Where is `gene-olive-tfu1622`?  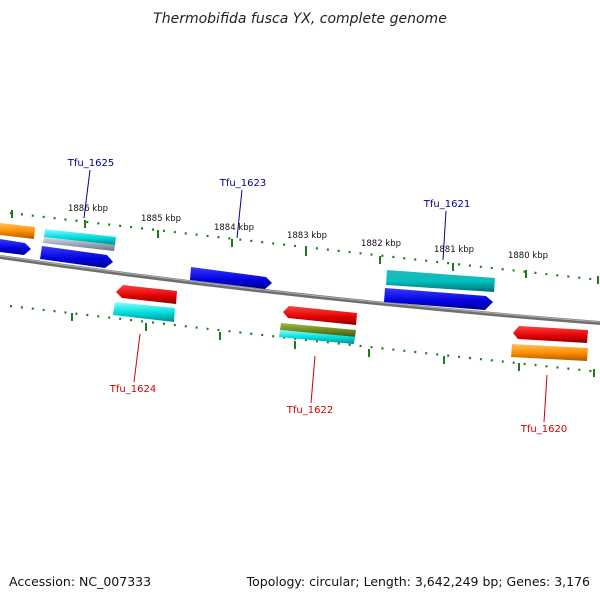 gene-olive-tfu1622 is located at coordinates (318, 330).